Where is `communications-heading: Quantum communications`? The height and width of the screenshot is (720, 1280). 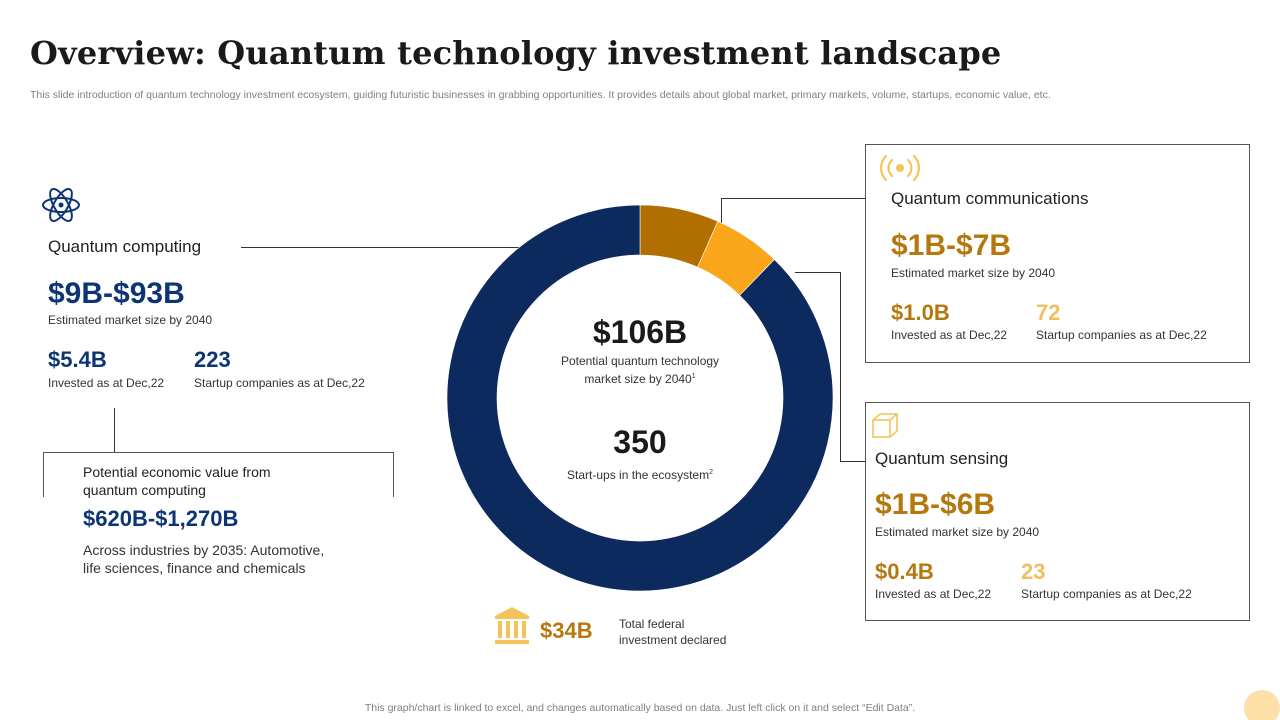
communications-heading: Quantum communications is located at coordinates (990, 198).